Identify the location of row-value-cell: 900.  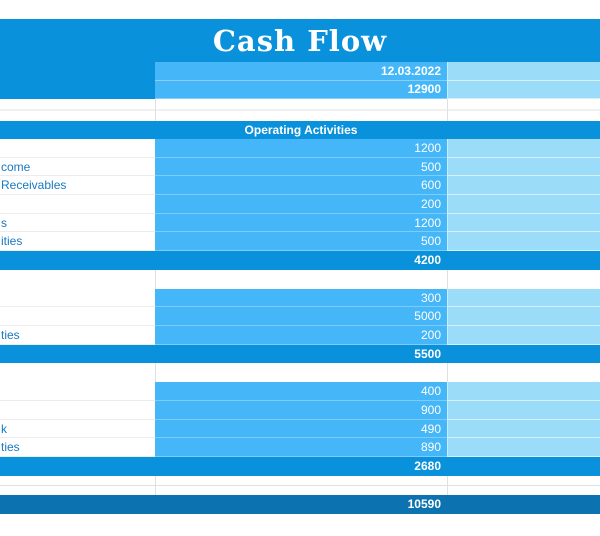
(301, 410).